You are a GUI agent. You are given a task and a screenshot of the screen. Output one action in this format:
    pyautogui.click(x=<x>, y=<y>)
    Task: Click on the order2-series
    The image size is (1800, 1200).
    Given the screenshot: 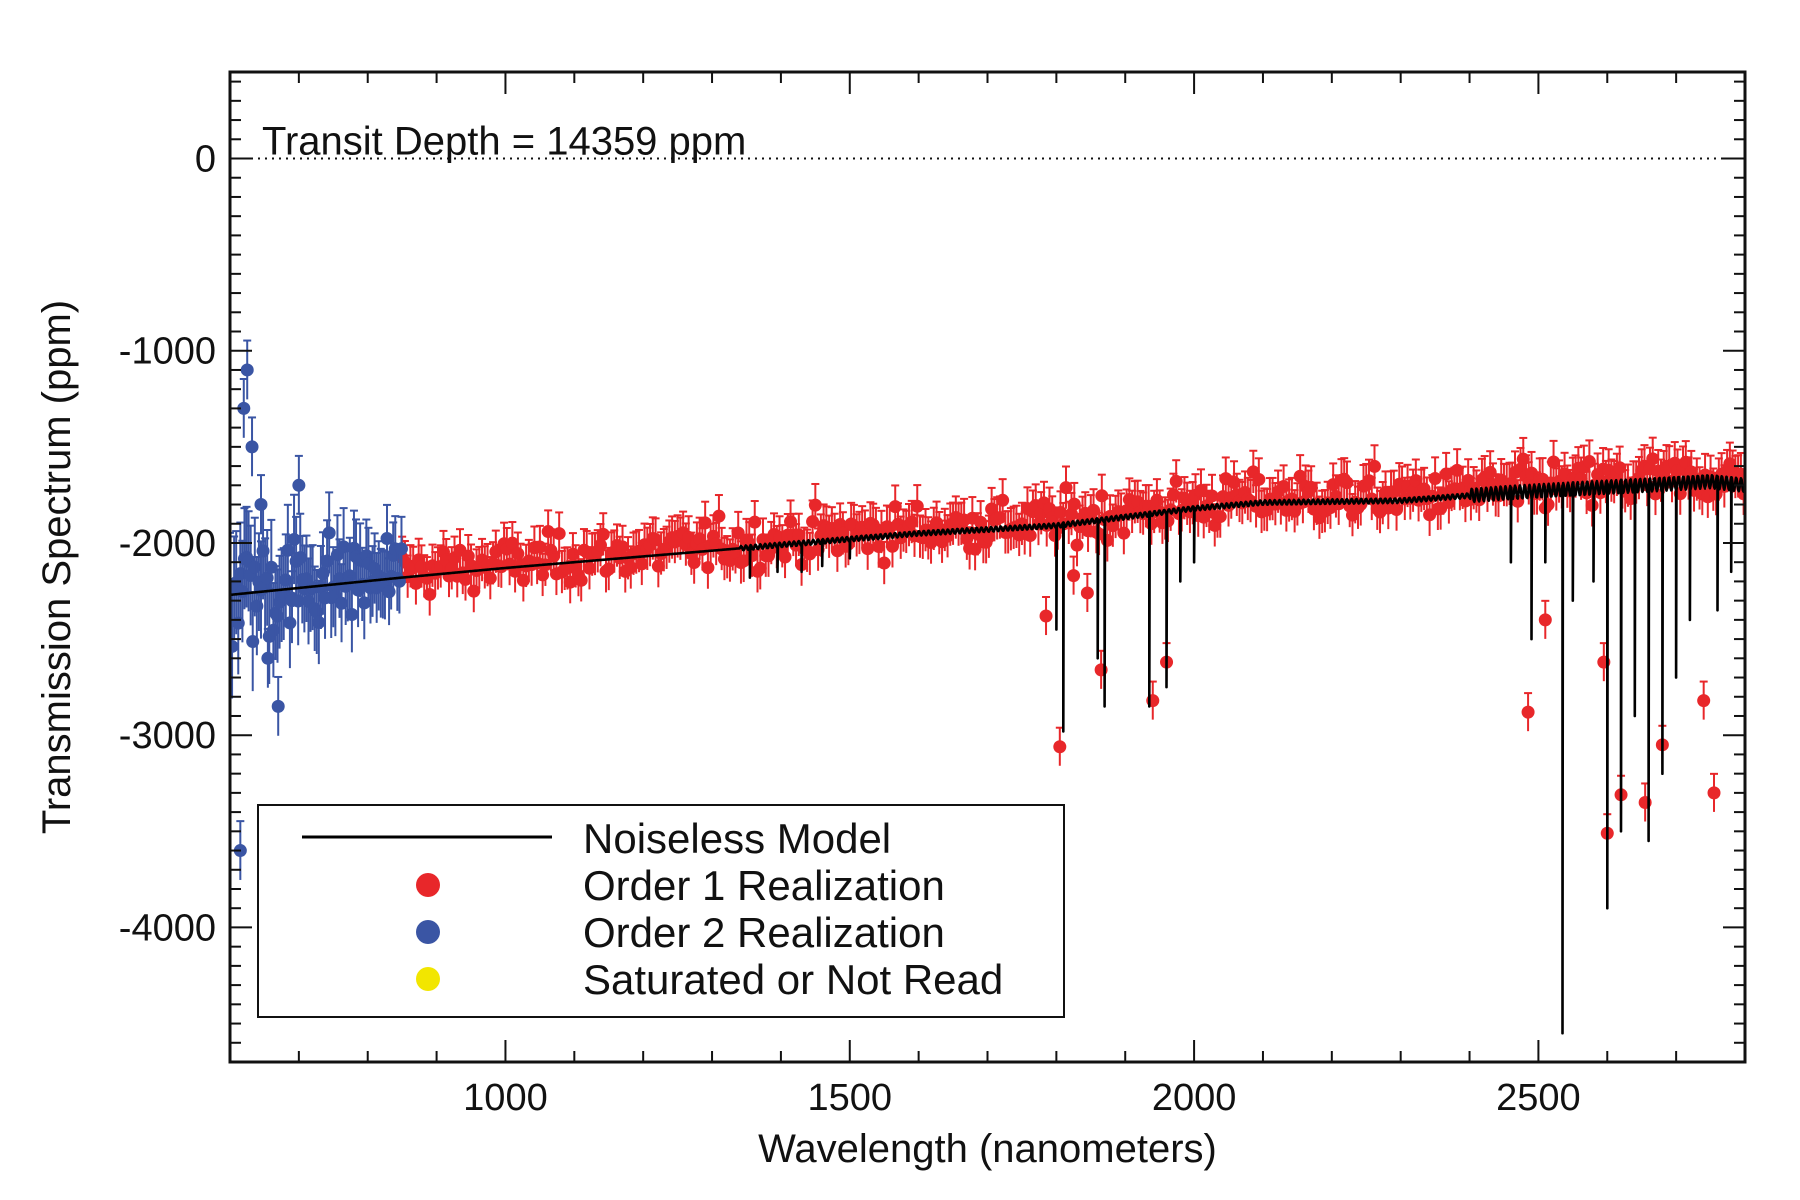 What is the action you would take?
    pyautogui.click(x=319, y=609)
    